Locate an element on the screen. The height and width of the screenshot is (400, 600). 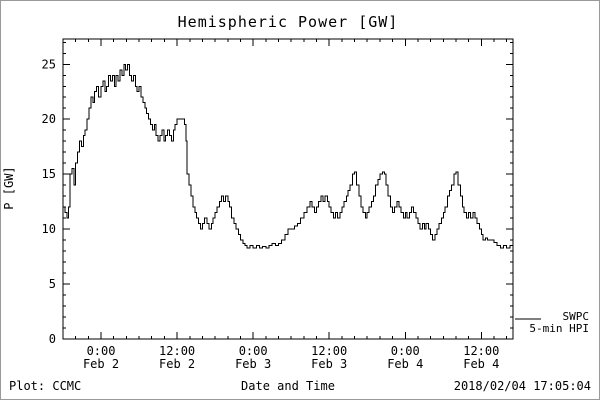
generation-timestamp: 2018/02/04 17:05:04 is located at coordinates (522, 386).